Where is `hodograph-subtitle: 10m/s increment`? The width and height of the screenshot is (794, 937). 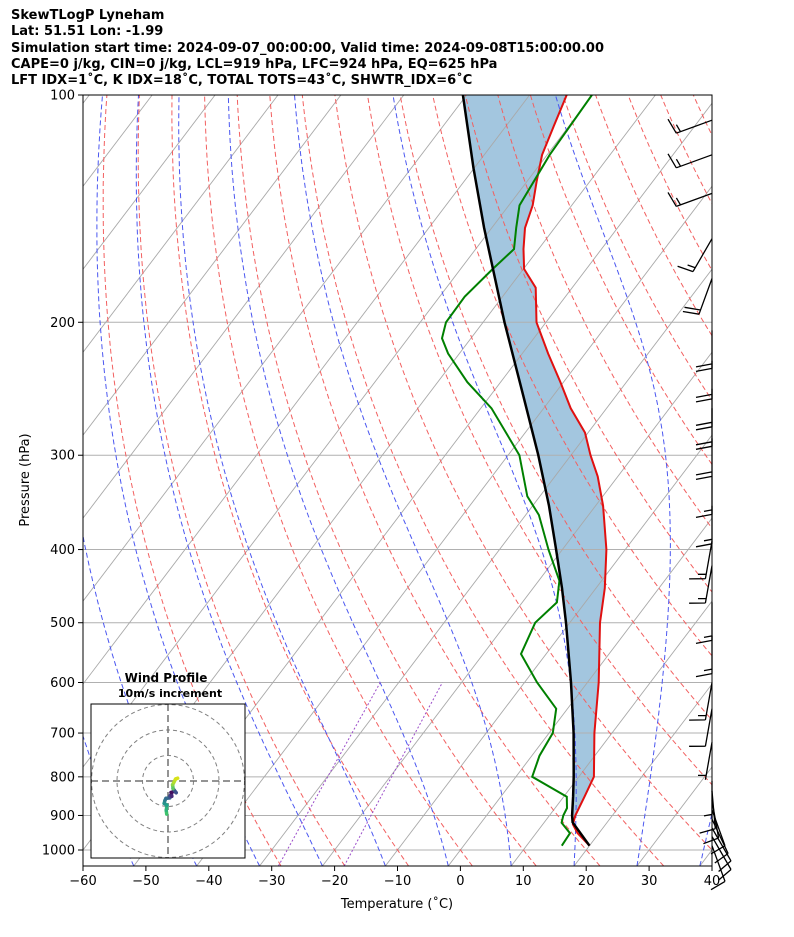 hodograph-subtitle: 10m/s increment is located at coordinates (170, 693).